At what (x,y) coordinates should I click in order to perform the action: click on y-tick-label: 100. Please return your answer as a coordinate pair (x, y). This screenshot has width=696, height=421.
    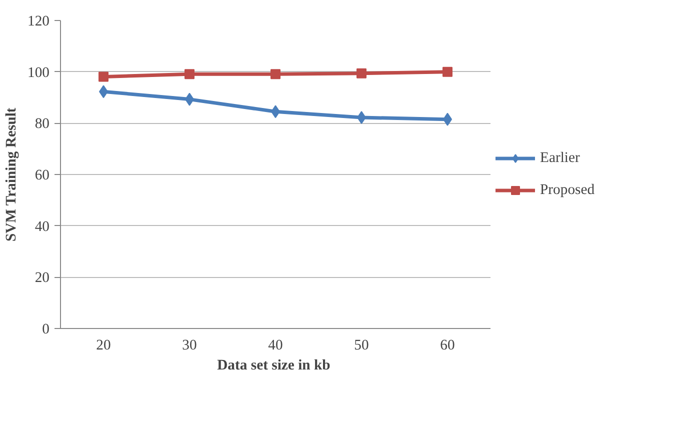
    Looking at the image, I should click on (39, 72).